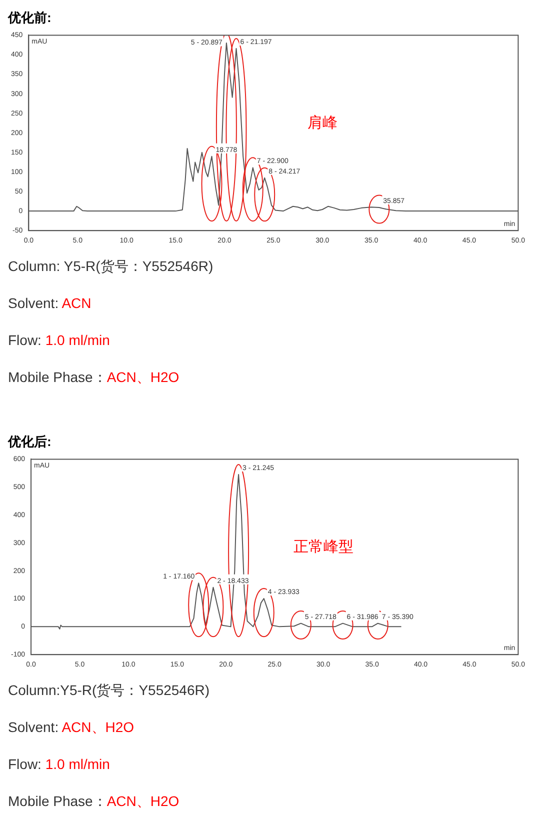 The image size is (550, 832). Describe the element at coordinates (323, 547) in the screenshot. I see `annotation: 正常峰型` at that location.